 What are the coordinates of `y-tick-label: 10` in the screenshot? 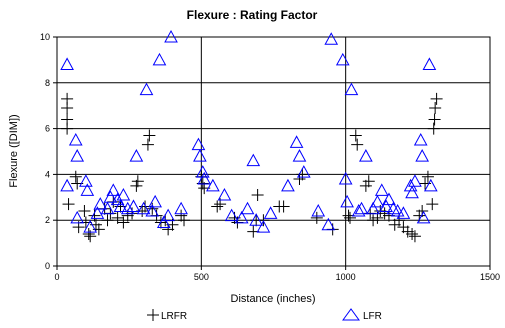 It's located at (45, 37).